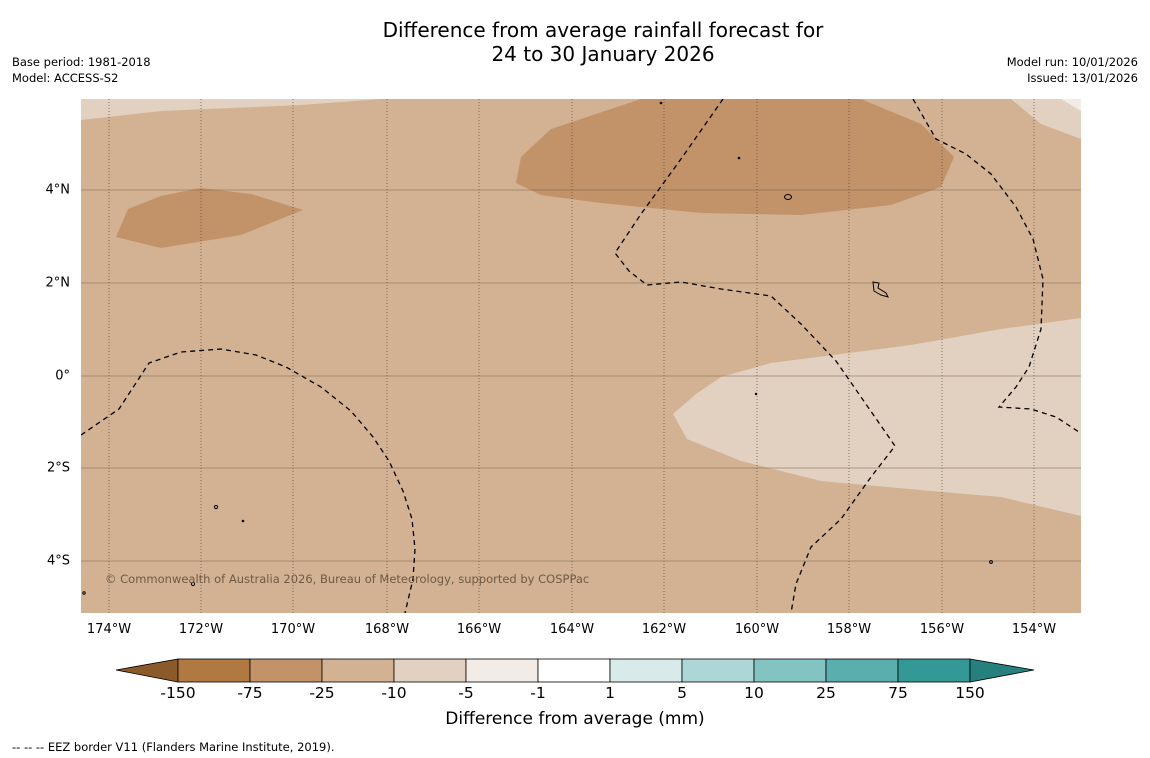  I want to click on colorbar, so click(575, 670).